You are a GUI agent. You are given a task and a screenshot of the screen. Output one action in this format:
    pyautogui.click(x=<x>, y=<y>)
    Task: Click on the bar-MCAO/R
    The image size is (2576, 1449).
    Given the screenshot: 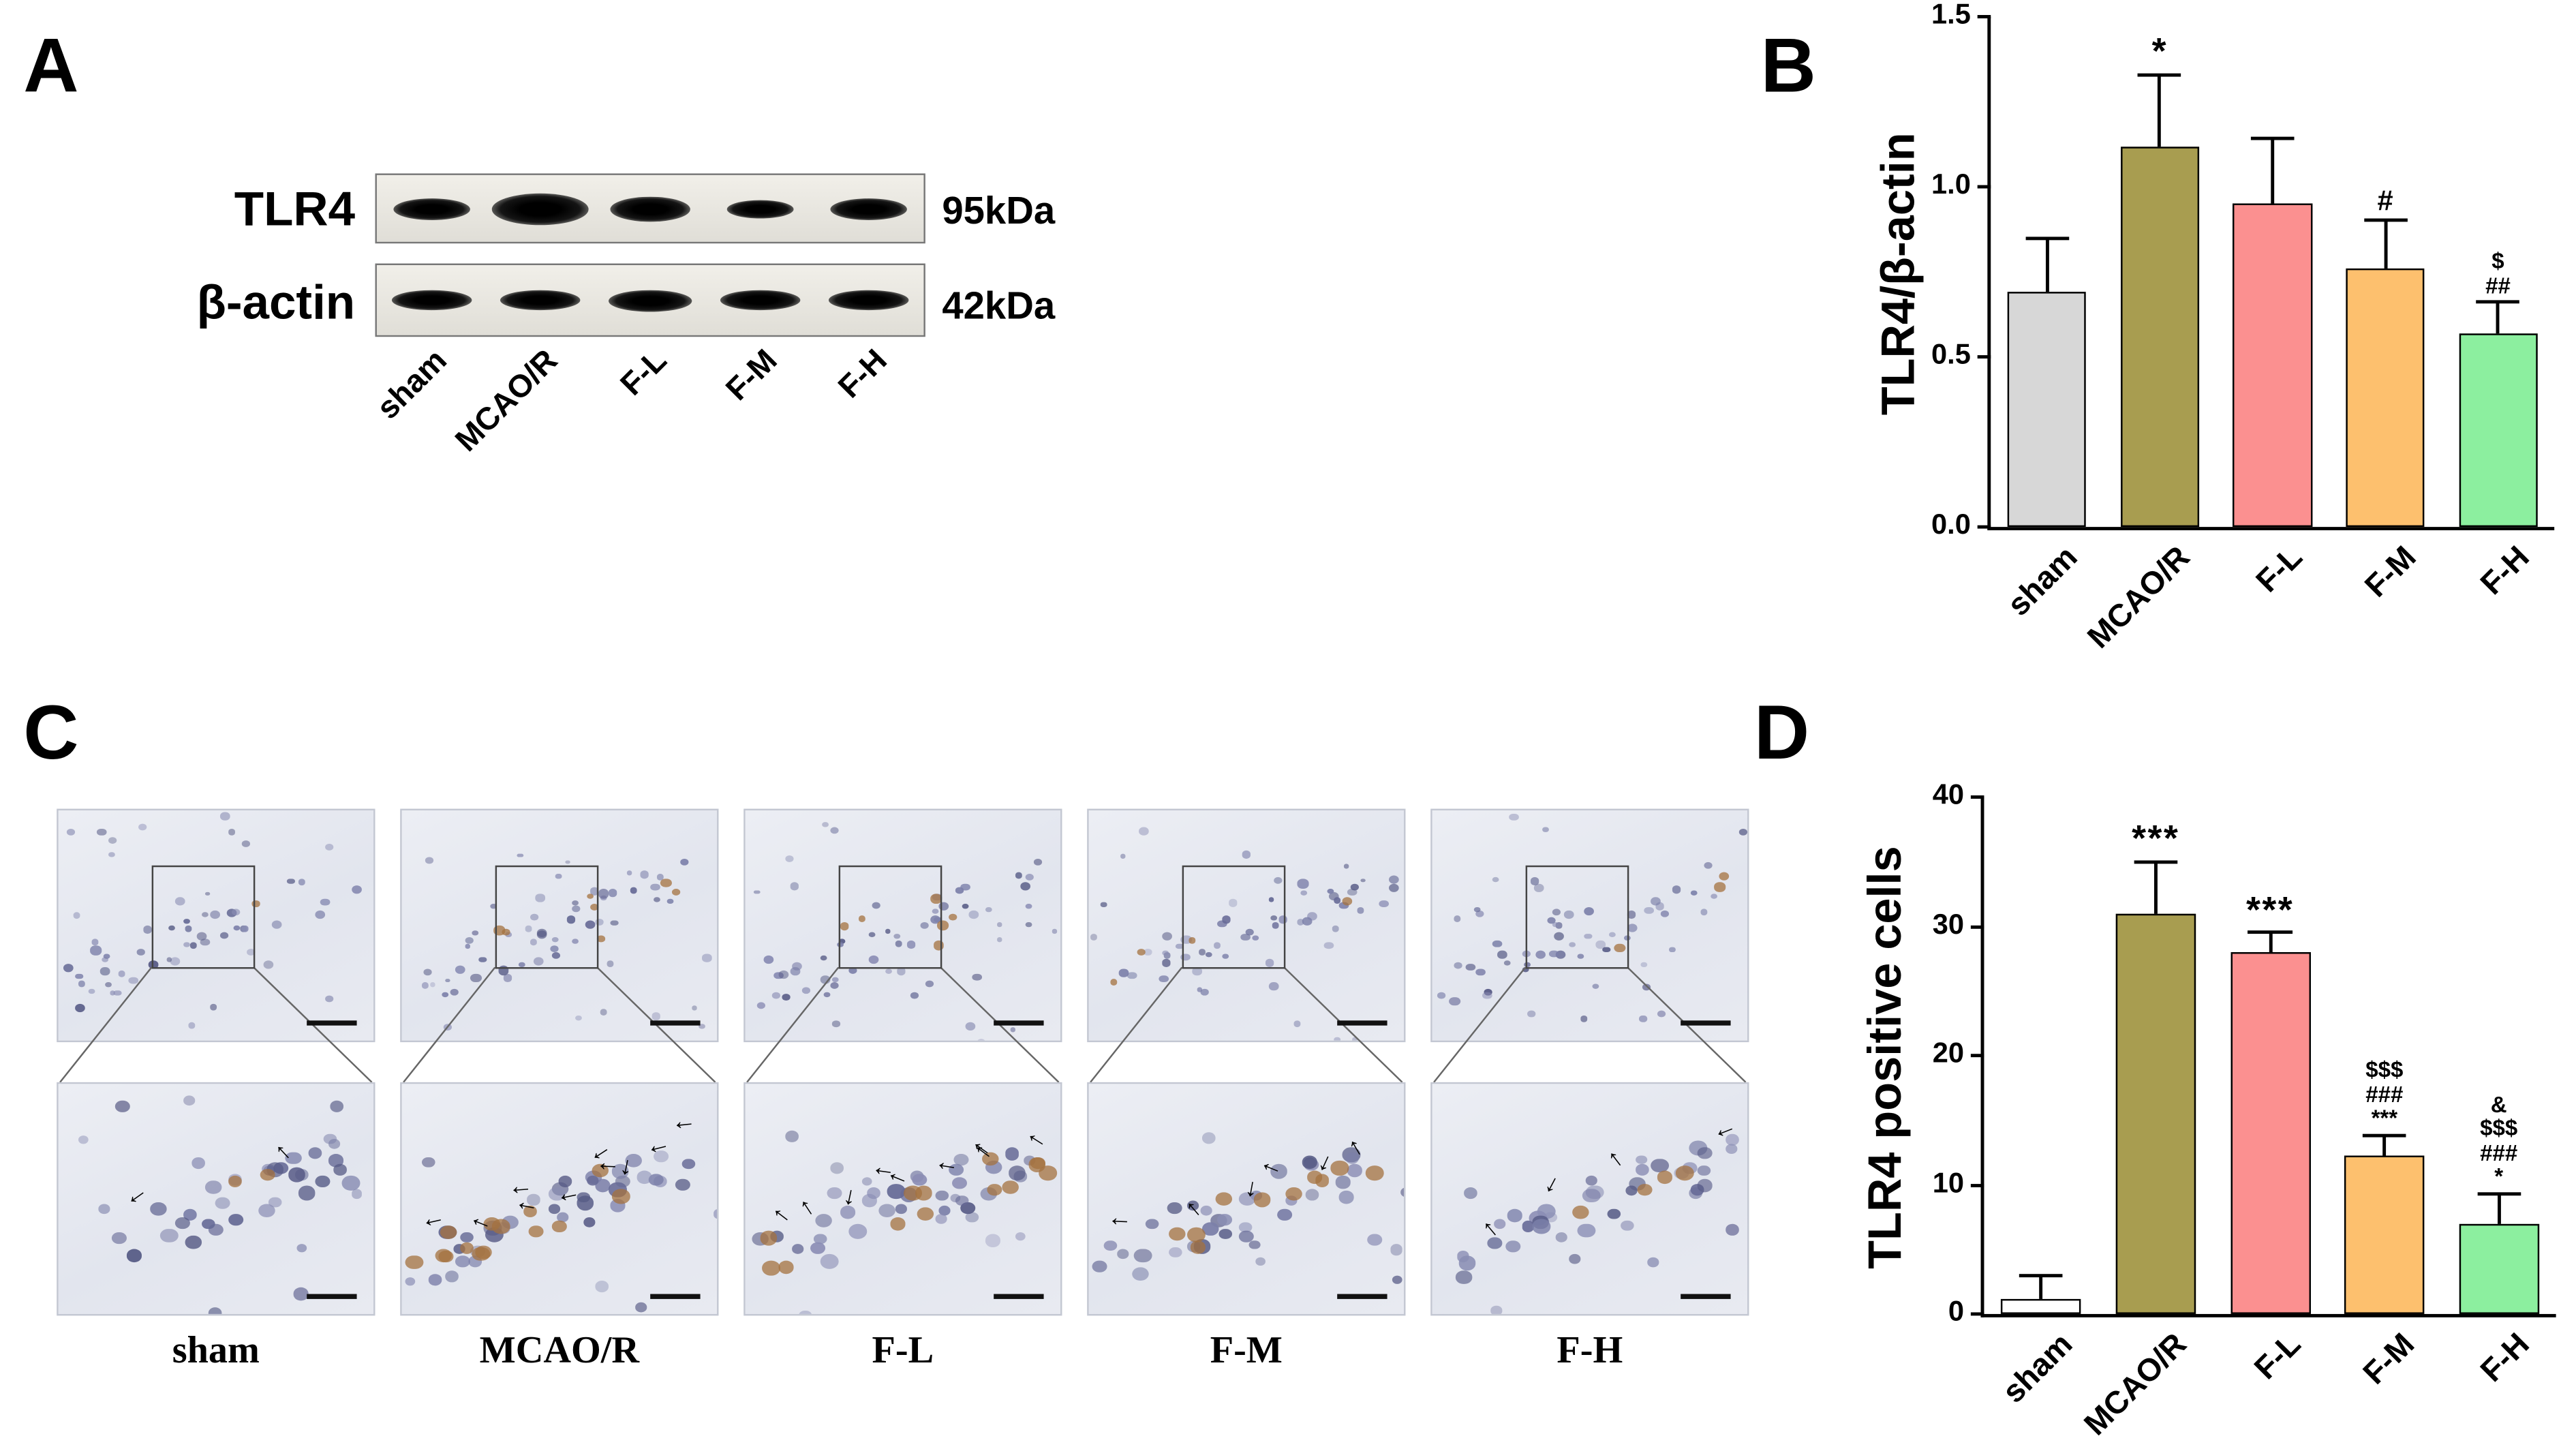 What is the action you would take?
    pyautogui.click(x=2155, y=1113)
    